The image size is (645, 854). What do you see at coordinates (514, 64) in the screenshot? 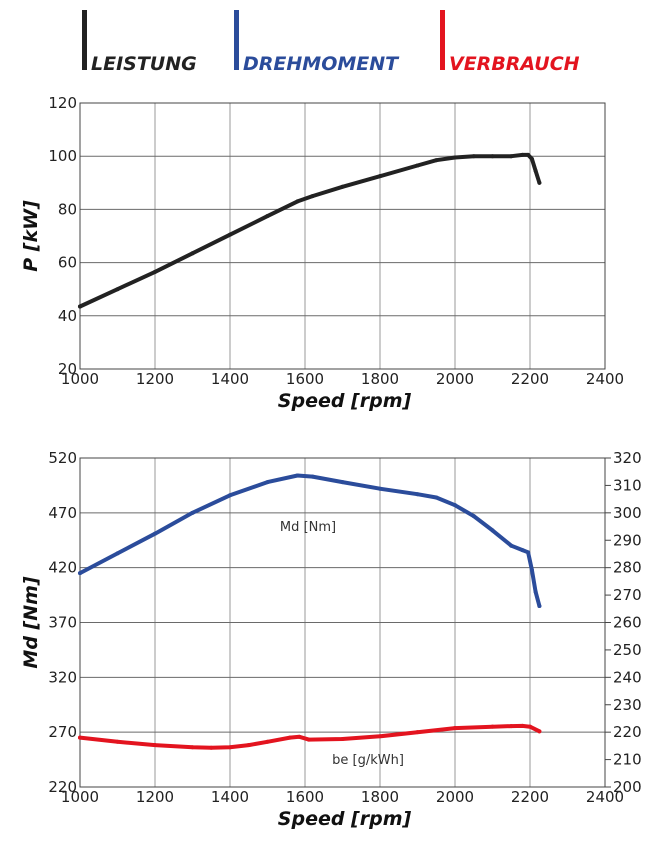
I see `legend-label-2: VERBRAUCH` at bounding box center [514, 64].